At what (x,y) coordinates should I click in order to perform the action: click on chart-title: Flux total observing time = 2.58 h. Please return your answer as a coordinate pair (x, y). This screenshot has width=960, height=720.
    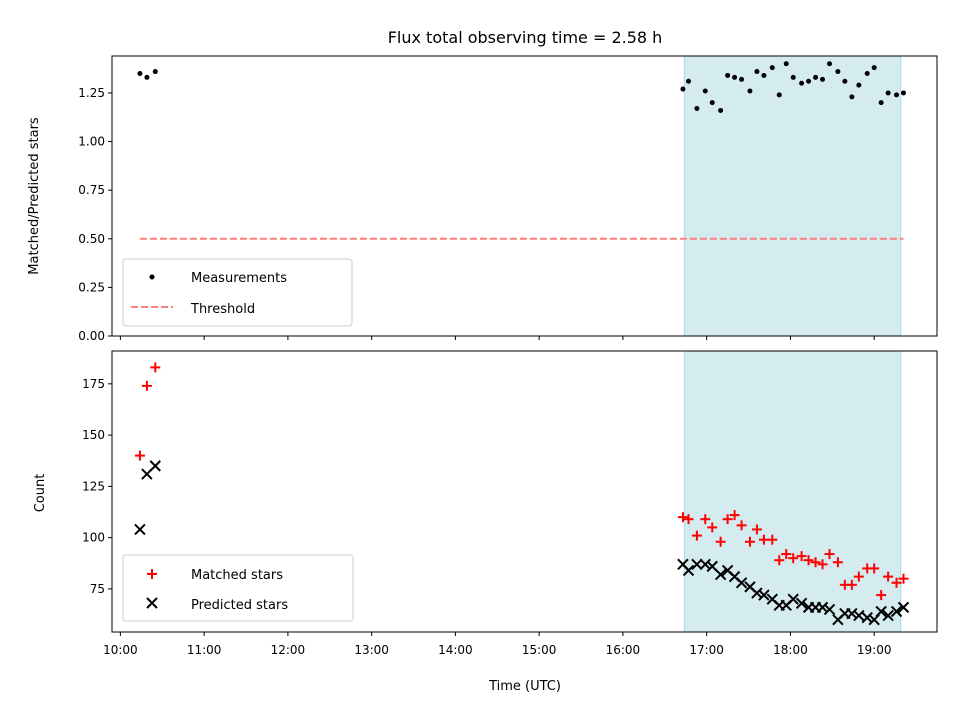
    Looking at the image, I should click on (525, 37).